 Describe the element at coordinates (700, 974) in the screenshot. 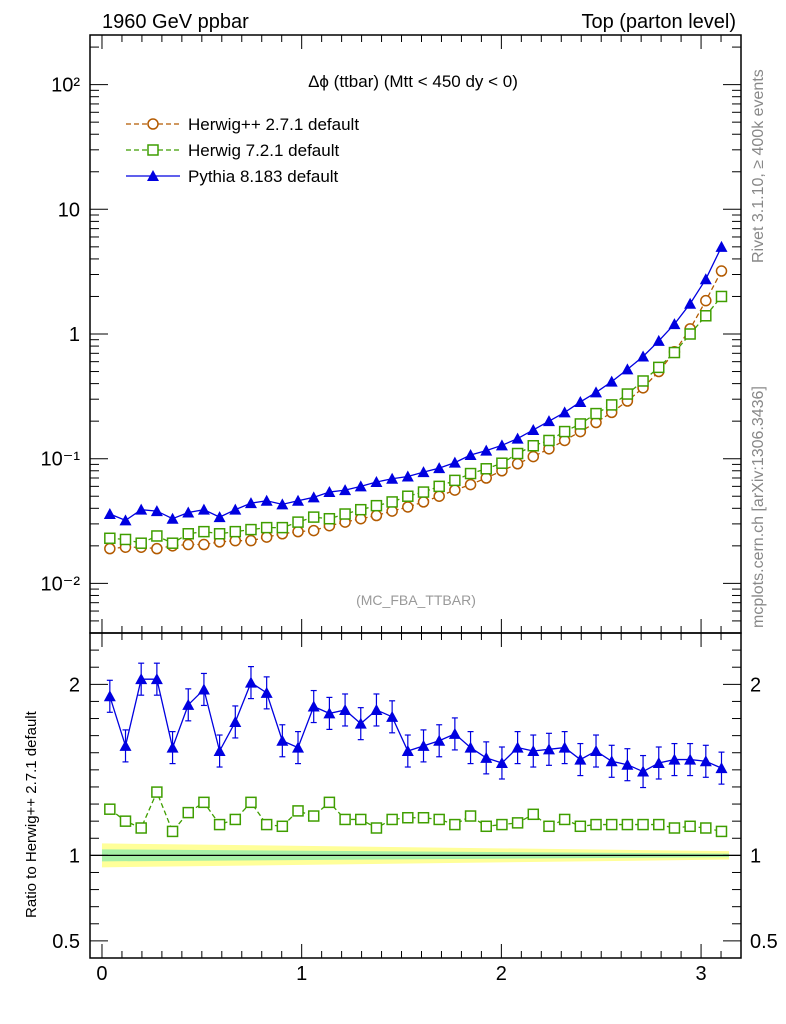

I see `x-tick-label: 3` at that location.